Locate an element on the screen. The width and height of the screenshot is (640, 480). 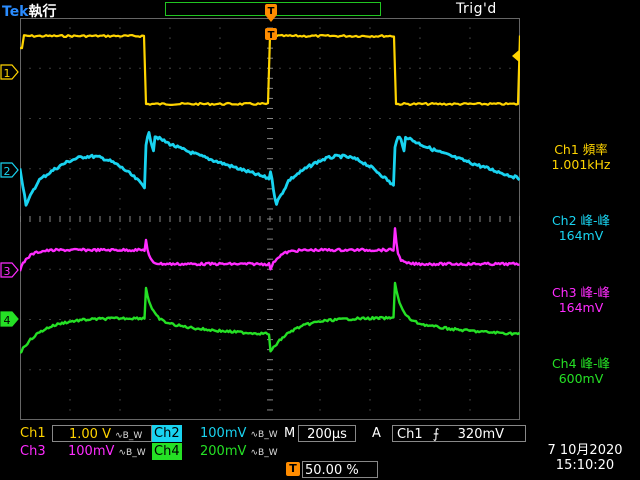
trigger-level-marker-icon is located at coordinates (516, 56).